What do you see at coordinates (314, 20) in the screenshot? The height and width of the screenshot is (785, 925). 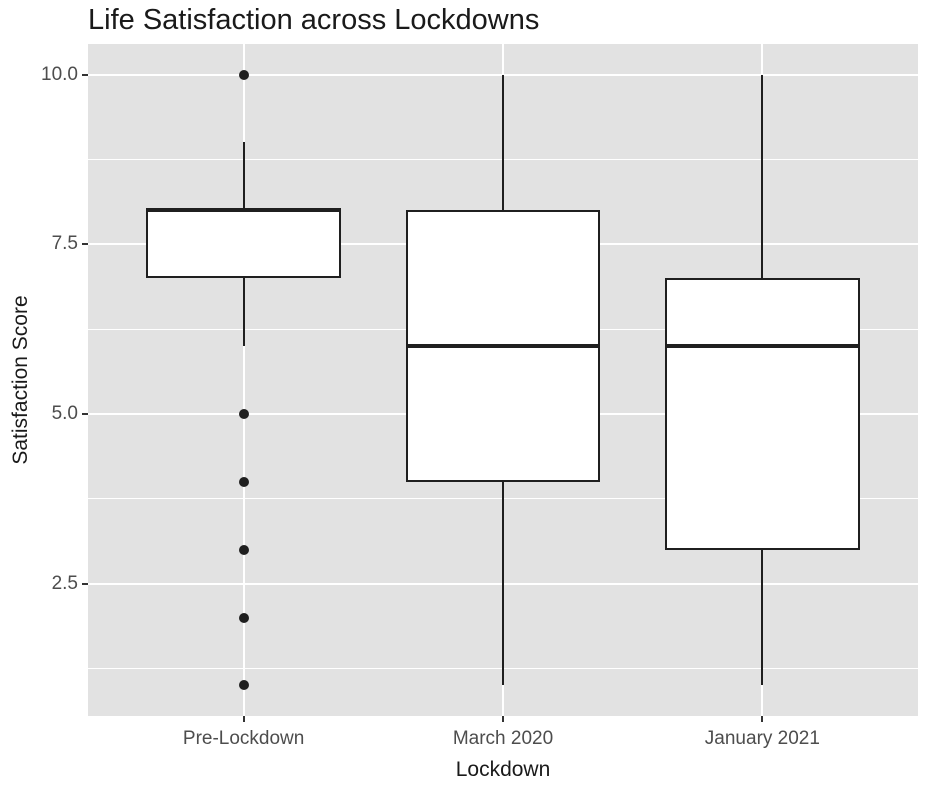 I see `chart-title: Life Satisfaction across Lockdowns` at bounding box center [314, 20].